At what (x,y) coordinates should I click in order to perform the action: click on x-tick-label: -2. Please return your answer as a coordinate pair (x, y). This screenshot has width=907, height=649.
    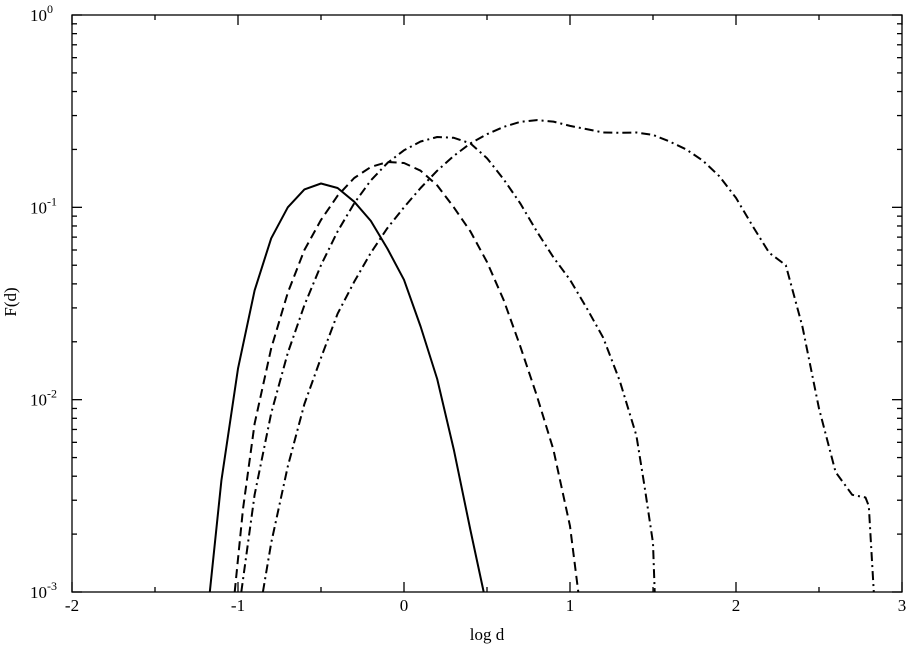
    Looking at the image, I should click on (72, 605).